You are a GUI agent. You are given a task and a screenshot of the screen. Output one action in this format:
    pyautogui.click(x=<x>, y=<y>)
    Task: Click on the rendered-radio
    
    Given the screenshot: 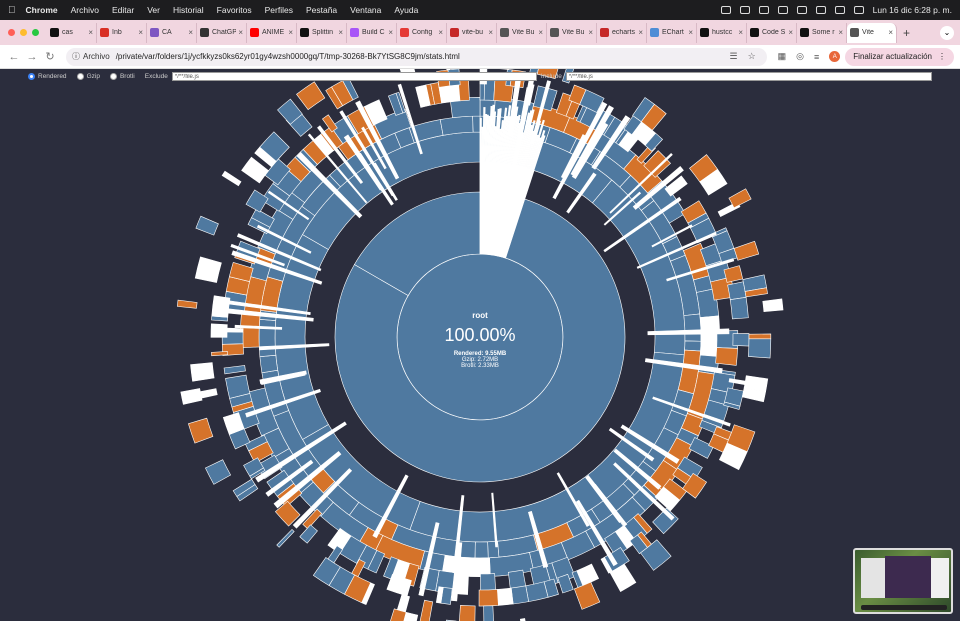 What is the action you would take?
    pyautogui.click(x=31, y=76)
    